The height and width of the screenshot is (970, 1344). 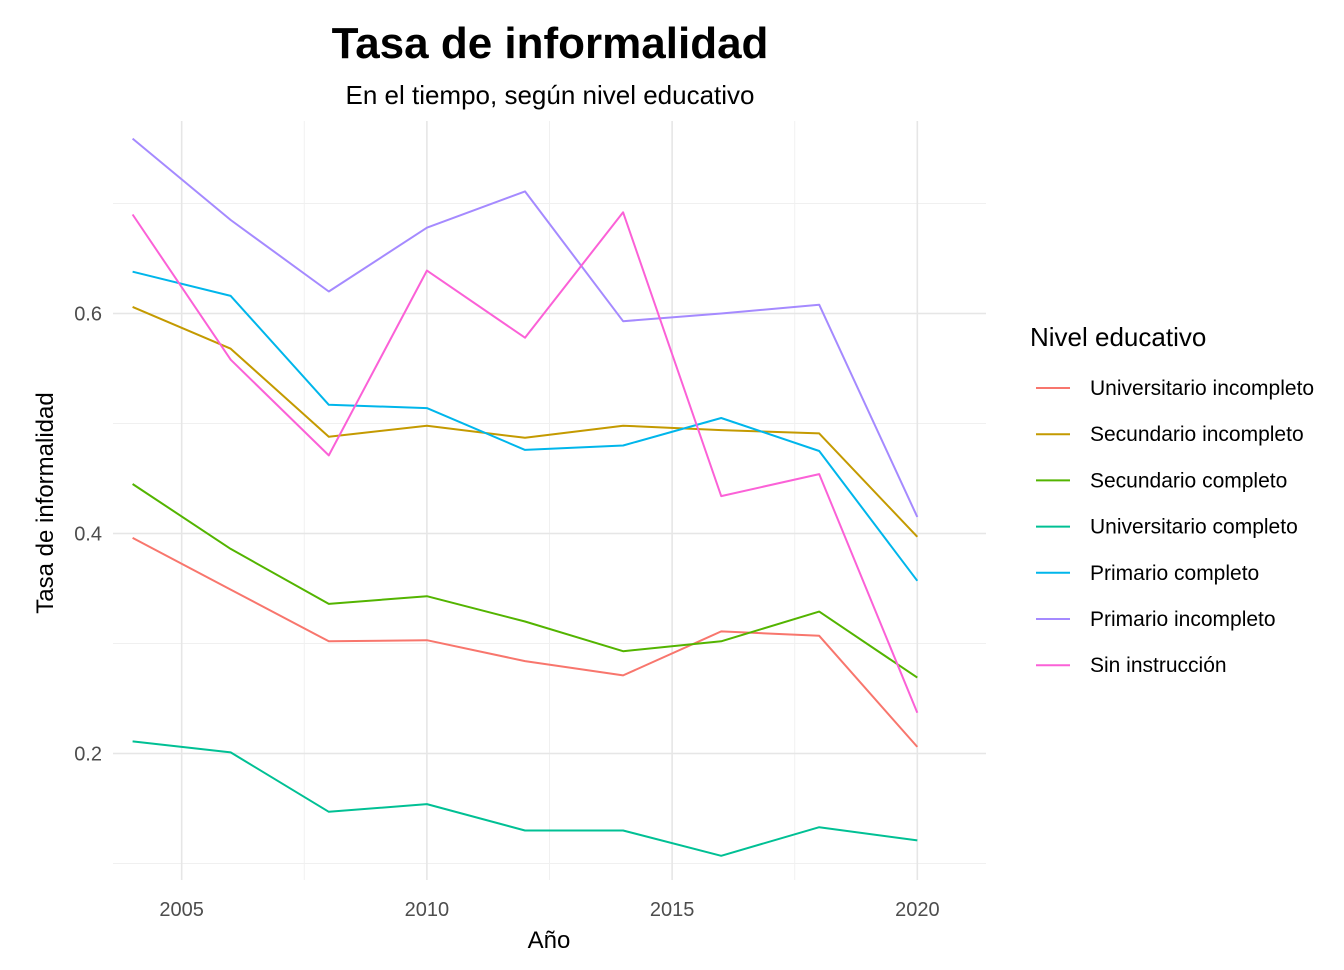 I want to click on x-axis: 2005 2010 2015 2020, so click(x=549, y=910).